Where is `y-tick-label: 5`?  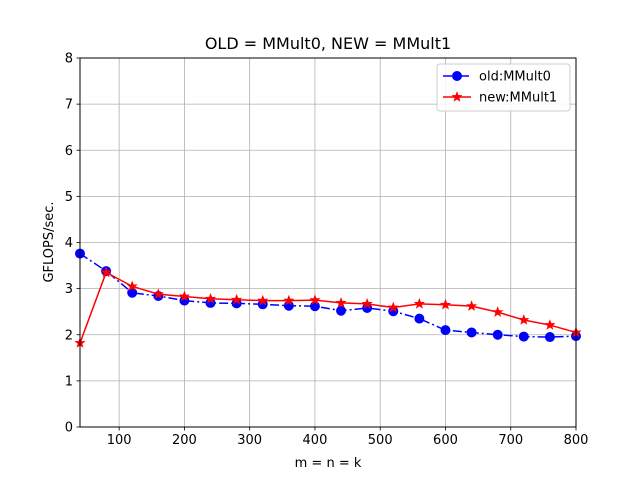 y-tick-label: 5 is located at coordinates (69, 197).